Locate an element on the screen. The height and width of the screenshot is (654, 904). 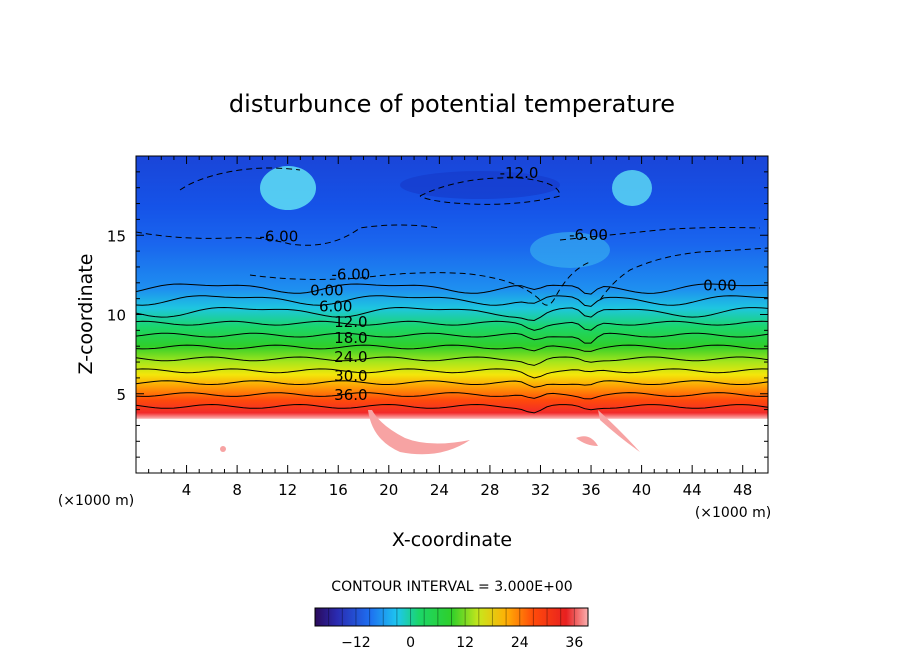
x-tick-label: 48 is located at coordinates (742, 490).